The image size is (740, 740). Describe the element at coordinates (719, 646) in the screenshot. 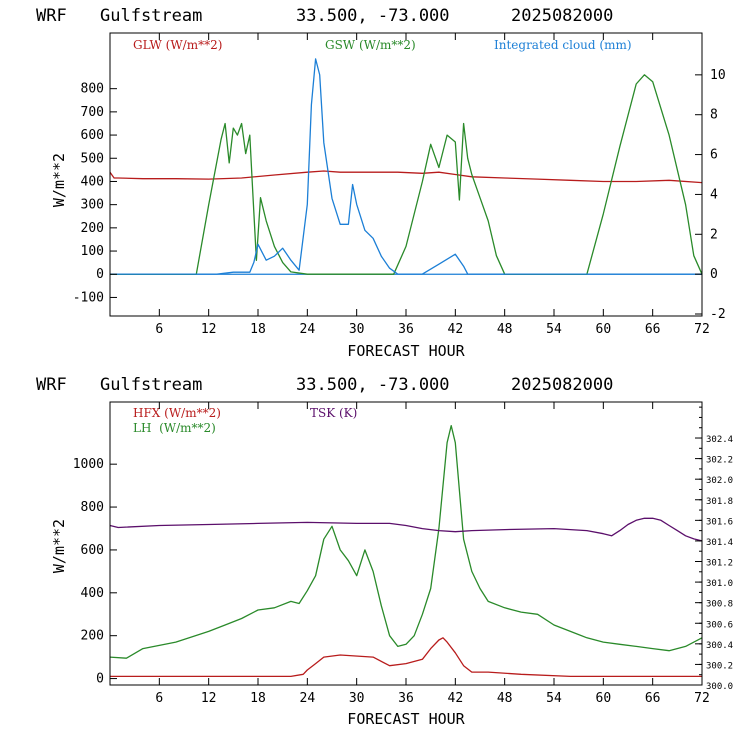

I see `y2-tick-label: 300.4` at that location.